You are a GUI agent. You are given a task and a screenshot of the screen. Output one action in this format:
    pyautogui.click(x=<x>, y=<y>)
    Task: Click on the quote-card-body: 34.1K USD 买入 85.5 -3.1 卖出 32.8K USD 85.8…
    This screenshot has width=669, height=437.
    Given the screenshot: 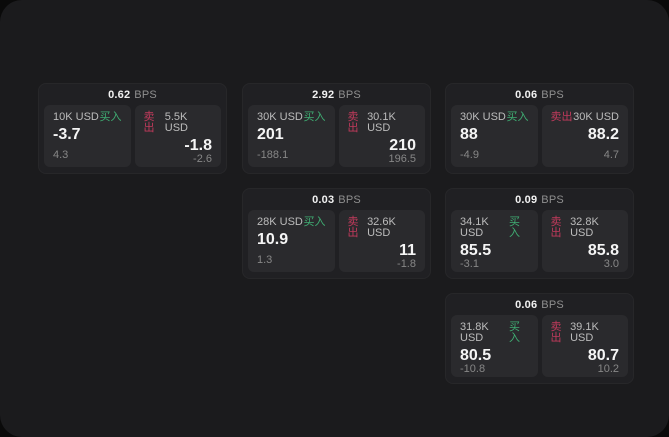 What is the action you would take?
    pyautogui.click(x=539, y=241)
    